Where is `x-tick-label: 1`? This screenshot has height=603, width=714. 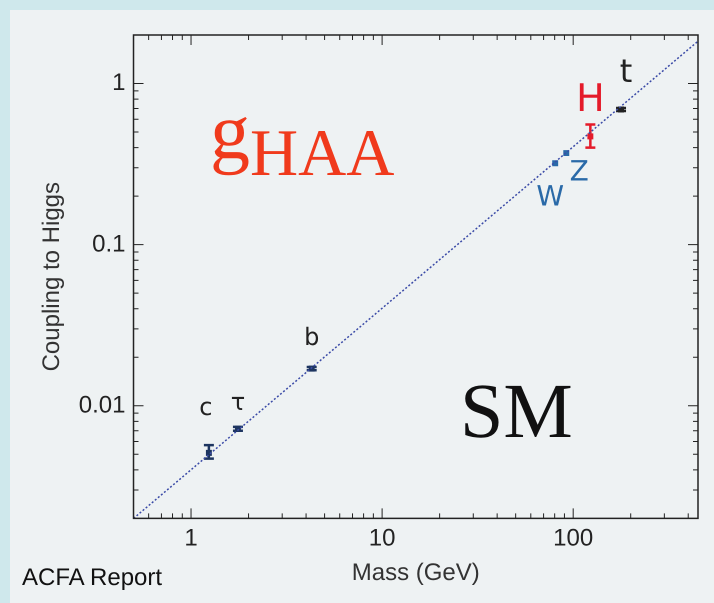 x-tick-label: 1 is located at coordinates (191, 538).